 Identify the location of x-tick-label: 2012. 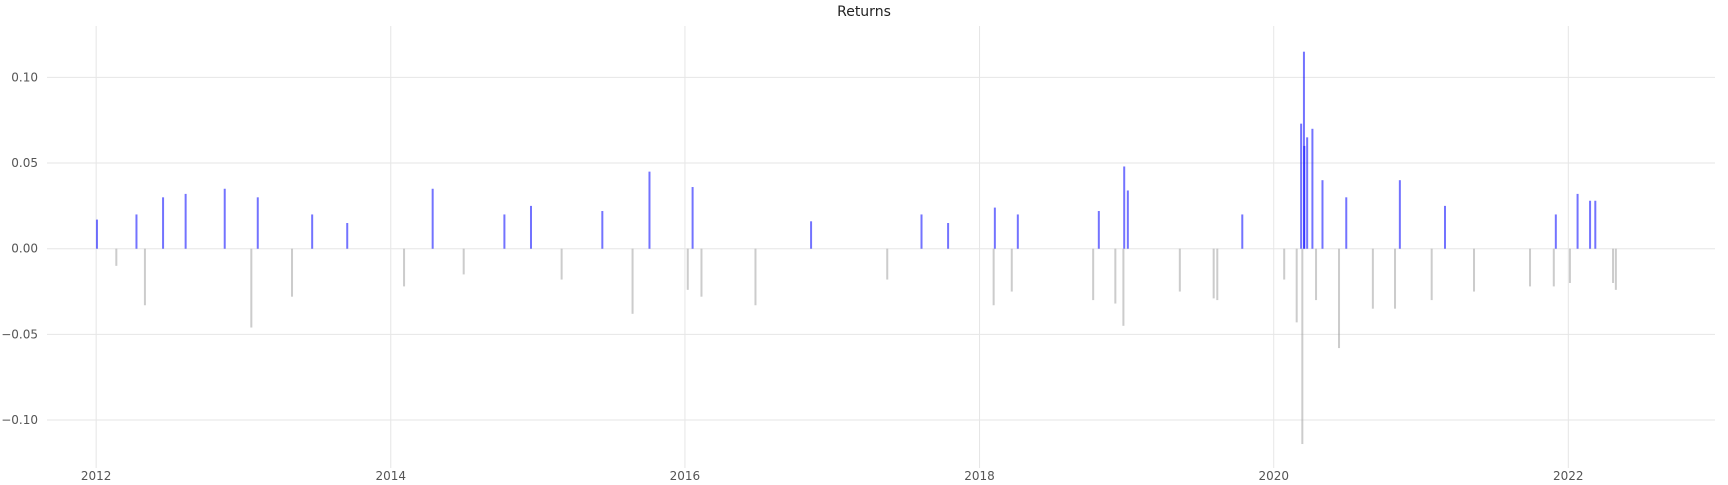
(96, 476).